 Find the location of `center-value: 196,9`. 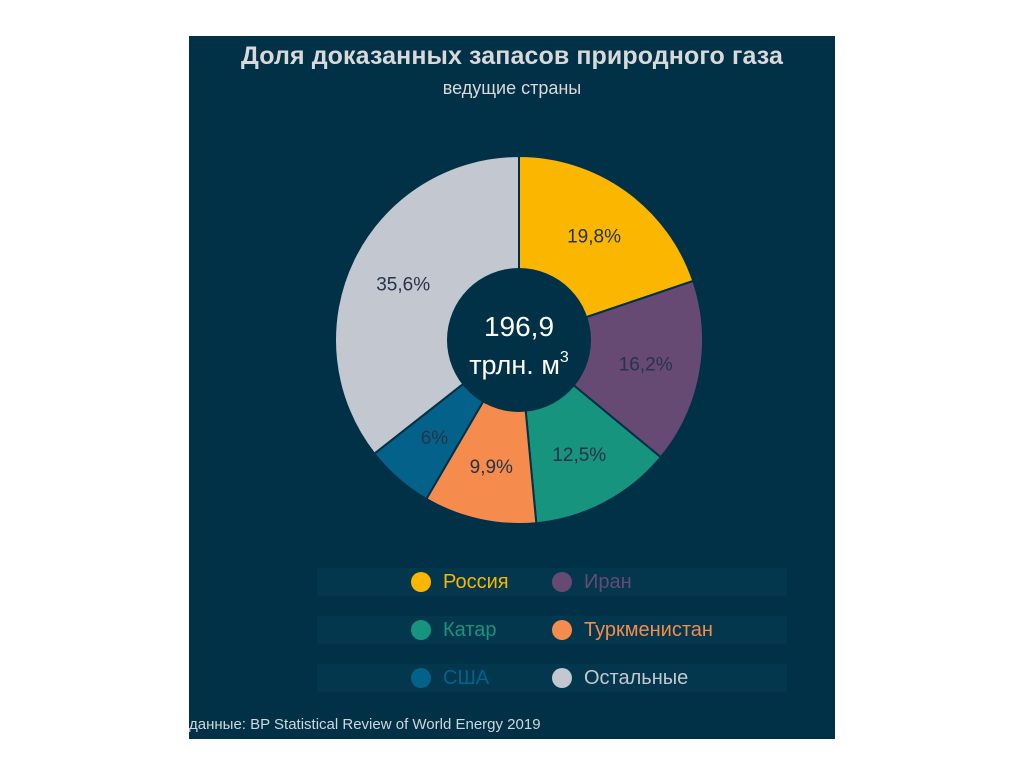

center-value: 196,9 is located at coordinates (519, 326).